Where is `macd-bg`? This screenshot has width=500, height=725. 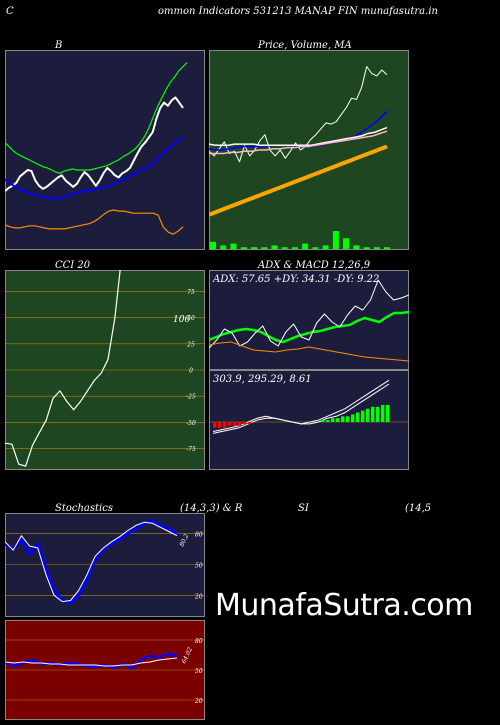
macd-bg is located at coordinates (309, 420).